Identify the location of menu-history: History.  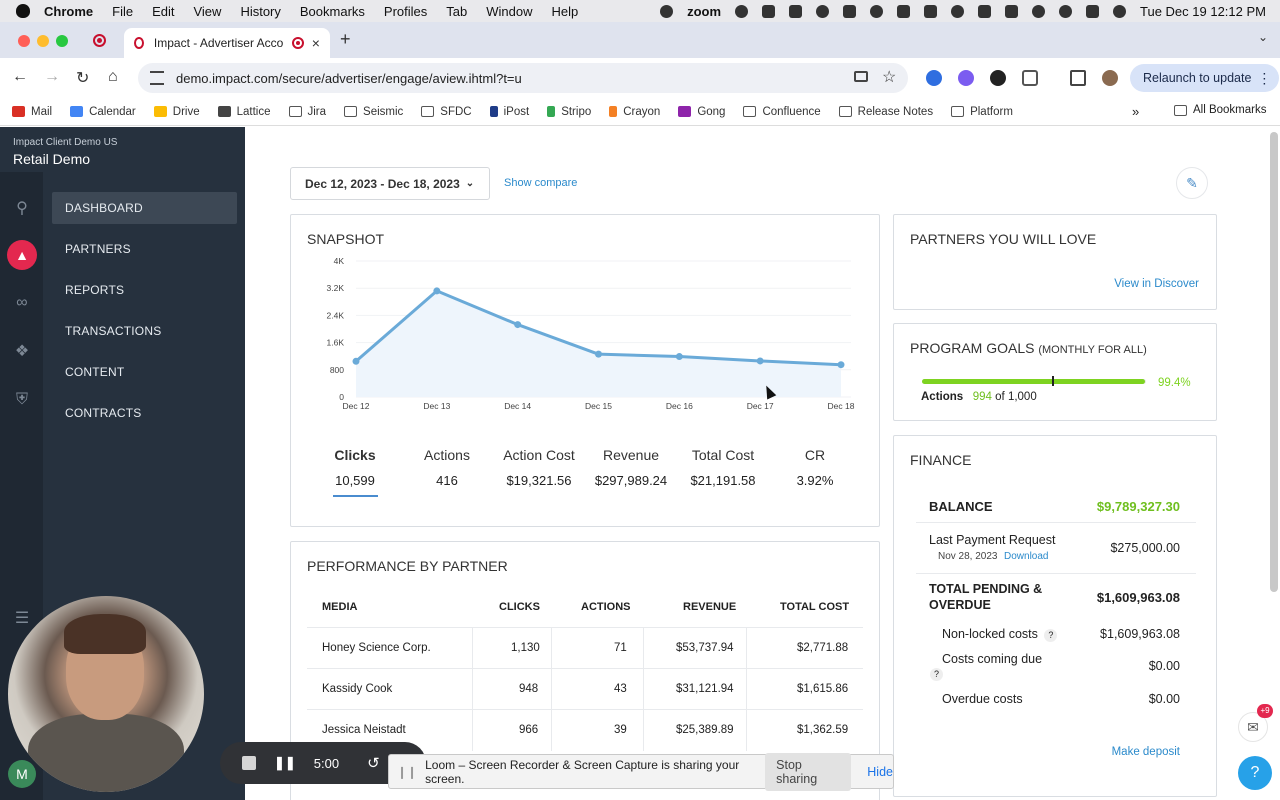
(260, 11).